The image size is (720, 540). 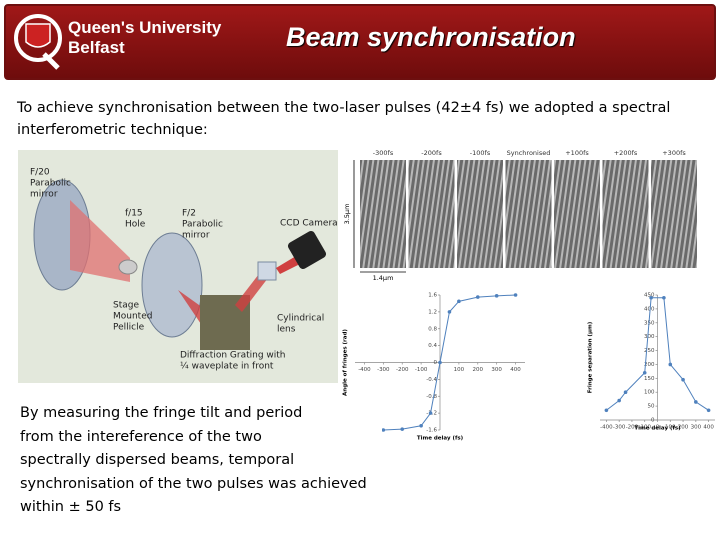 I want to click on logo-text: Queen's University, so click(x=145, y=27).